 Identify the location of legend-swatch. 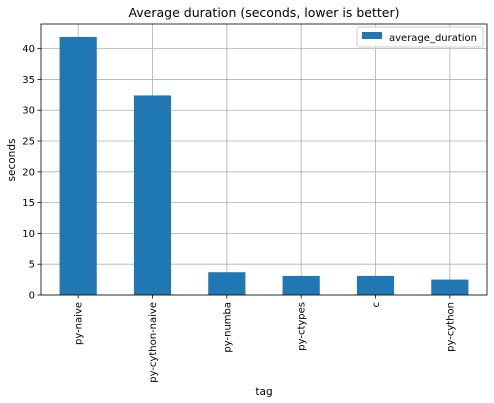
(372, 35).